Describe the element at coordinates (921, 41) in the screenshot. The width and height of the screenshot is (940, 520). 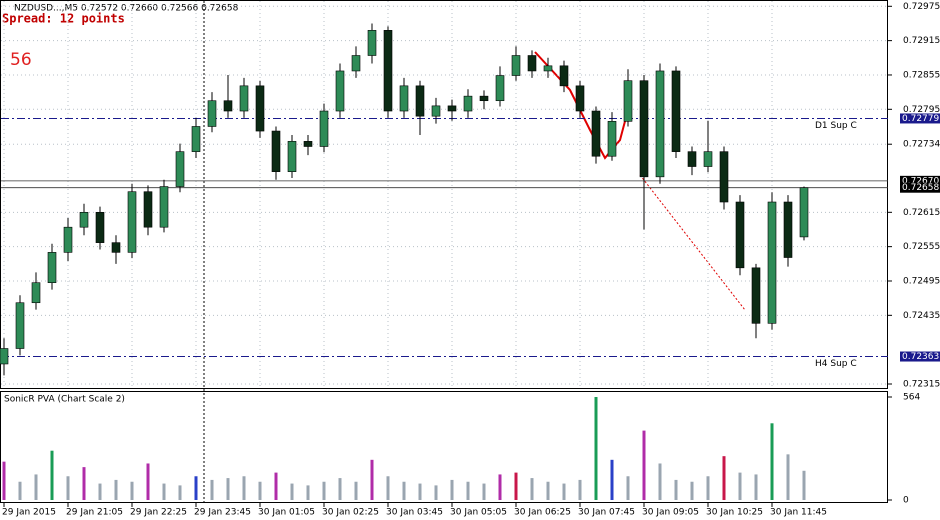
I see `y-tick-label: 0.72915` at that location.